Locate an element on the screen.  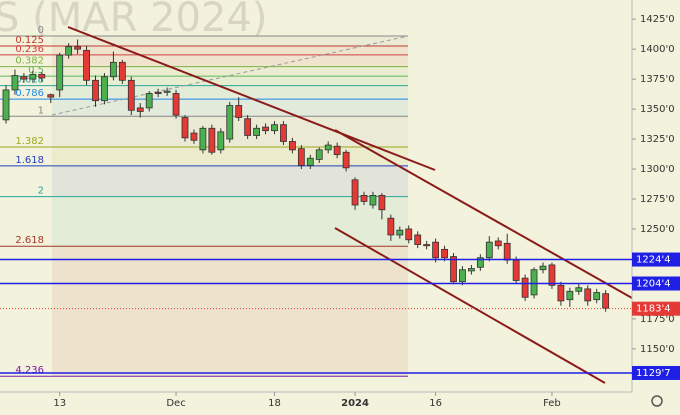
x-tick-label: 2024 is located at coordinates (355, 403).